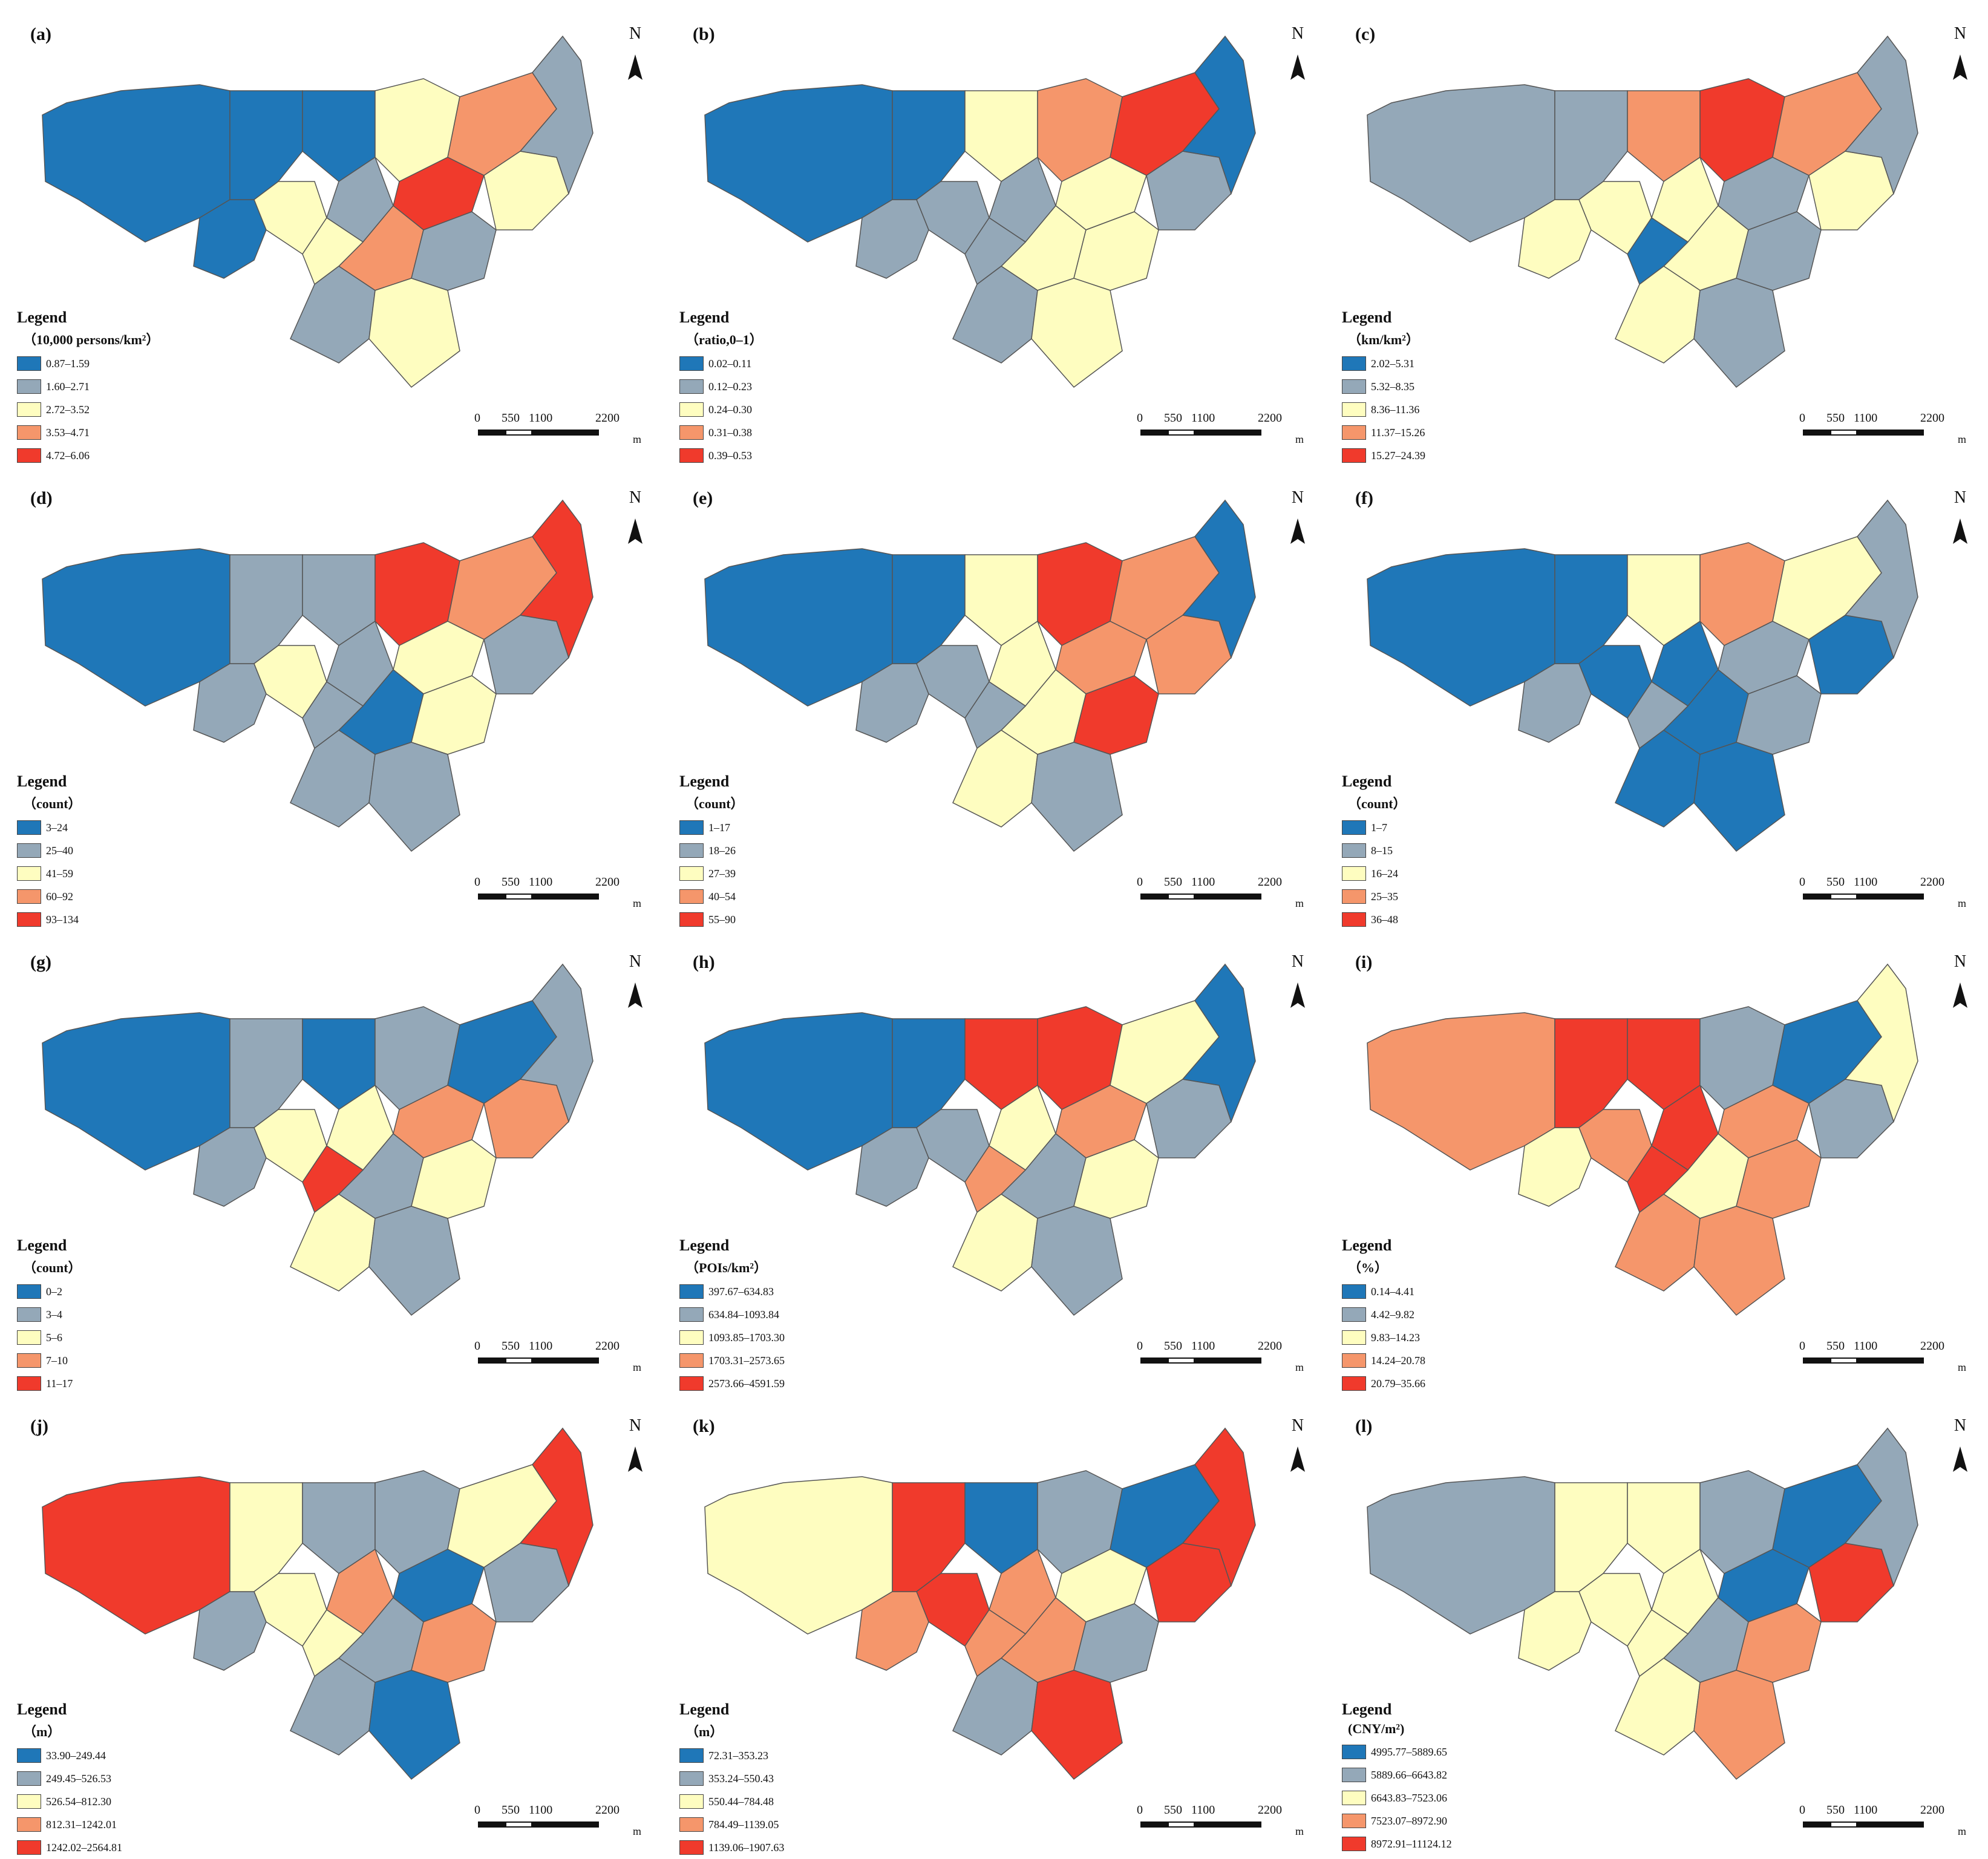 The width and height of the screenshot is (1988, 1859). I want to click on legend-class-label: 1.60–2.71, so click(68, 386).